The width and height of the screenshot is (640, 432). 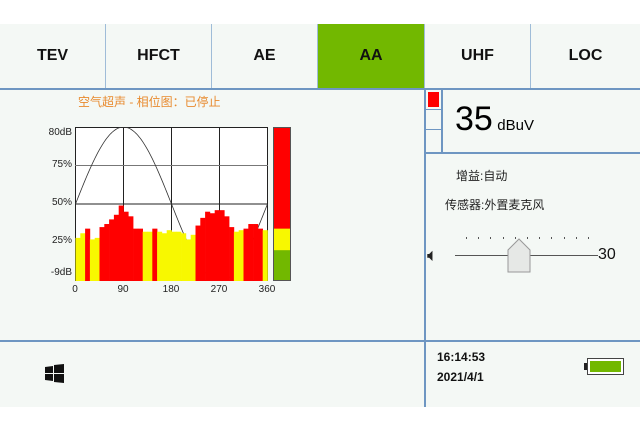 I want to click on tab-loc: LOC, so click(x=585, y=55).